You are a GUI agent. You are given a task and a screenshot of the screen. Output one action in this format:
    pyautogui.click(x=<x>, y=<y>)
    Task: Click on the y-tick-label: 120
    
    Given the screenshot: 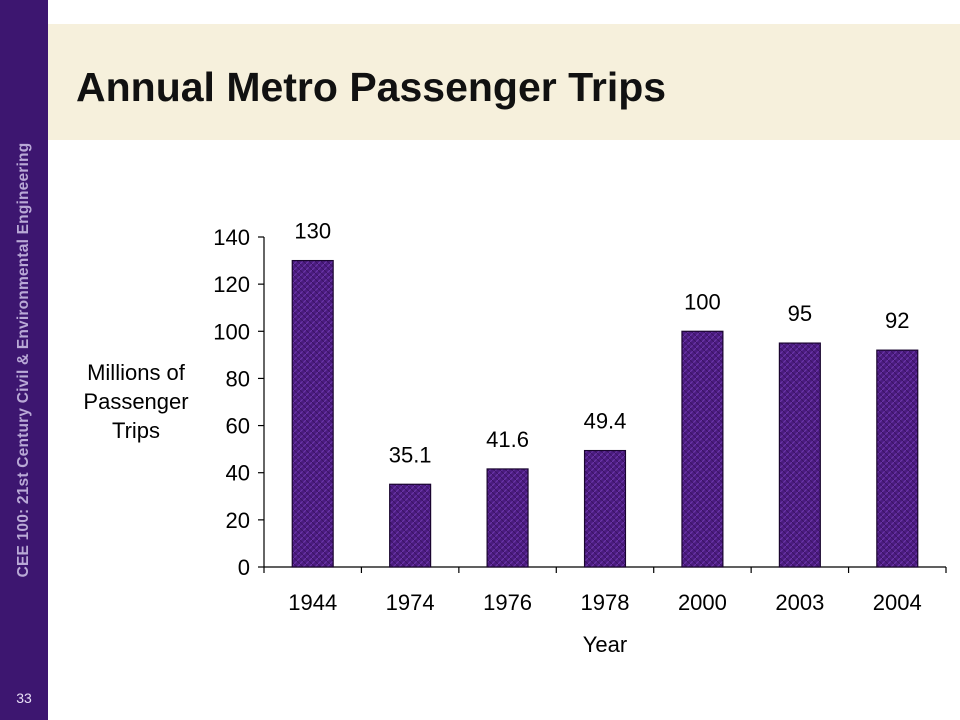 What is the action you would take?
    pyautogui.click(x=231, y=284)
    